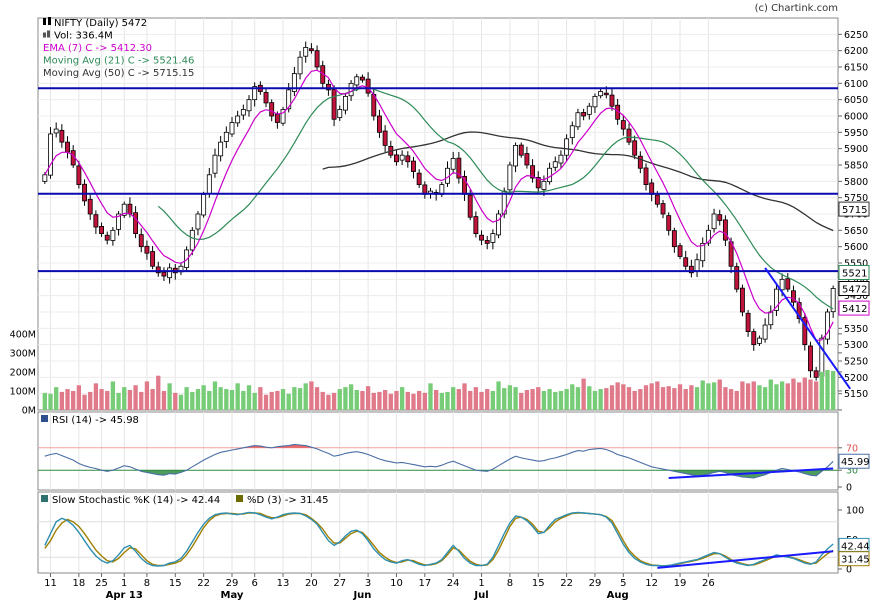 This screenshot has width=876, height=604. What do you see at coordinates (78, 583) in the screenshot?
I see `x-tick-label: 18` at bounding box center [78, 583].